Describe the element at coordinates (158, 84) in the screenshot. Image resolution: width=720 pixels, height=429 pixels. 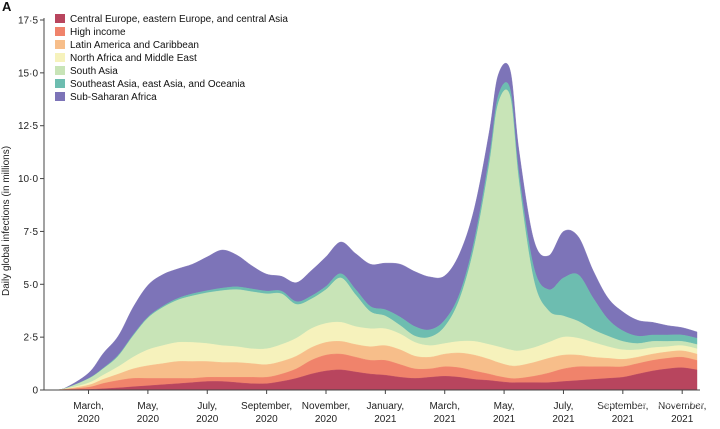
I see `legend-label: Southeast Asia, east Asia, and Oceania` at that location.